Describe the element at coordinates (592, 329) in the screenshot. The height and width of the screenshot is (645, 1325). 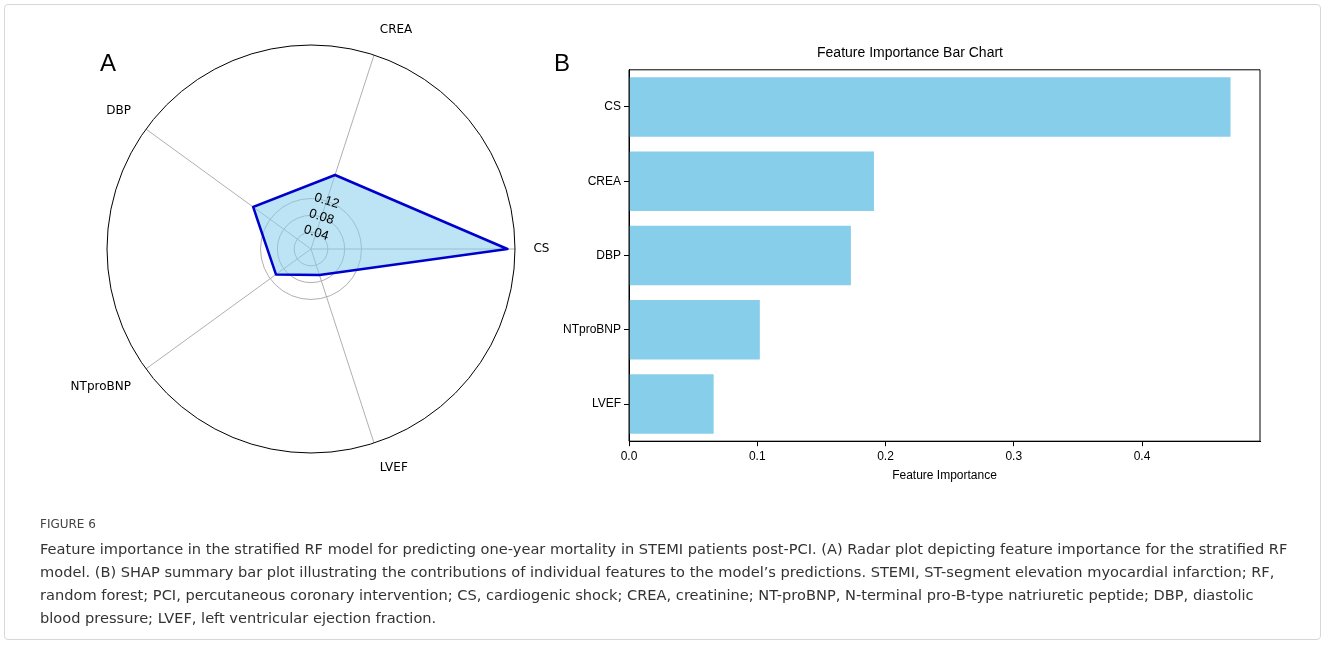
I see `y-tick-label: NTproBNP` at that location.